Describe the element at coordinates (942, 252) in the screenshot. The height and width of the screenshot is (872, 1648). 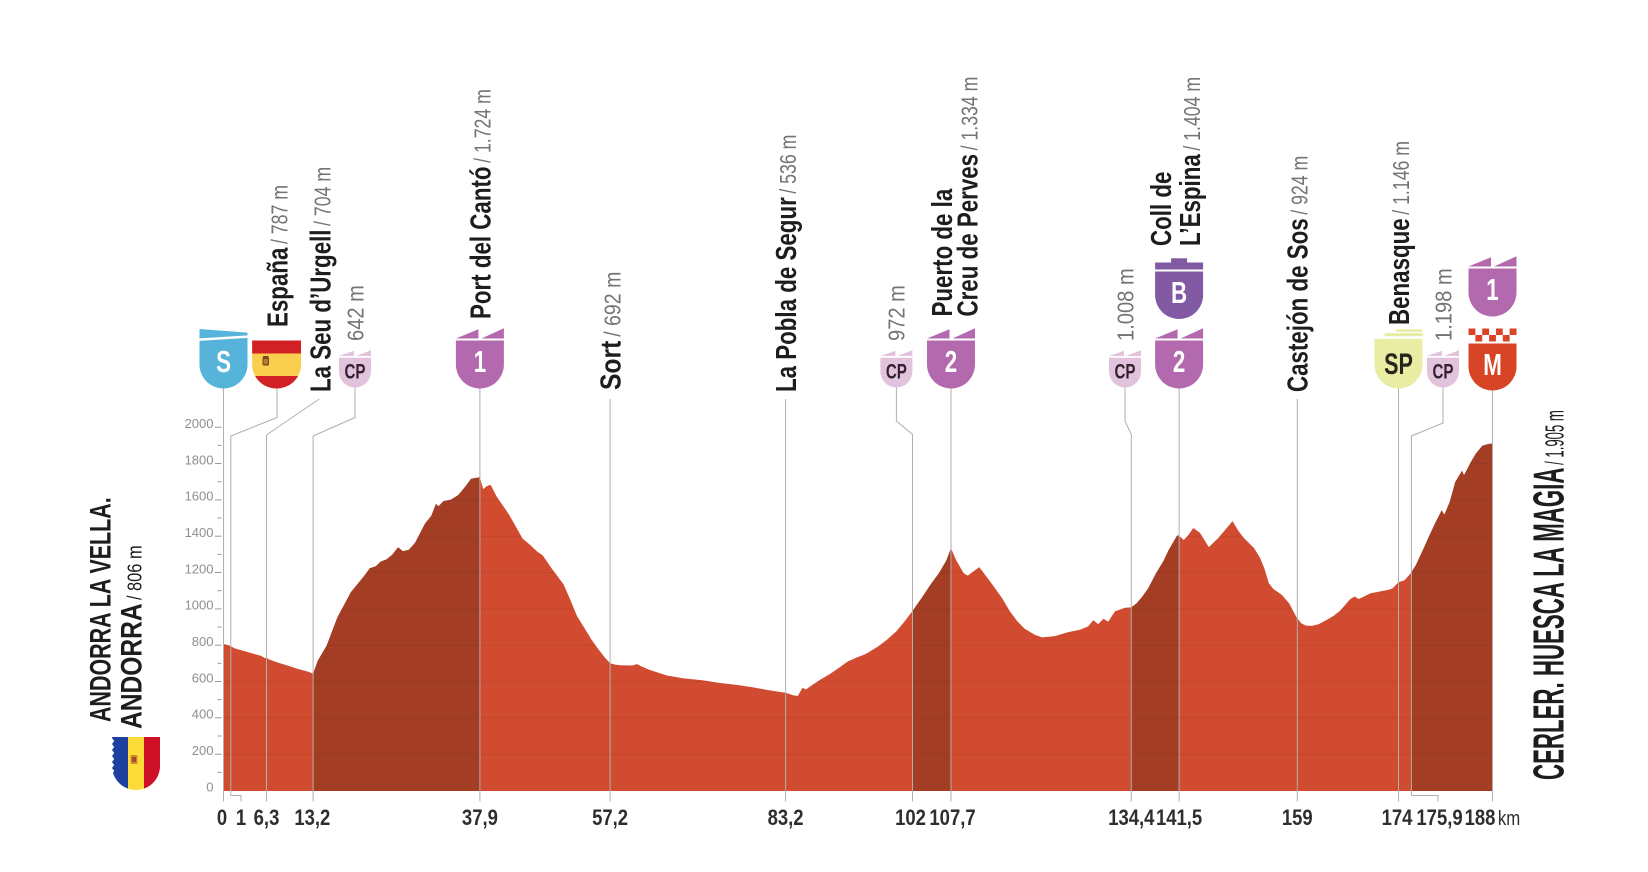
I see `svg-text: Puerto de la` at that location.